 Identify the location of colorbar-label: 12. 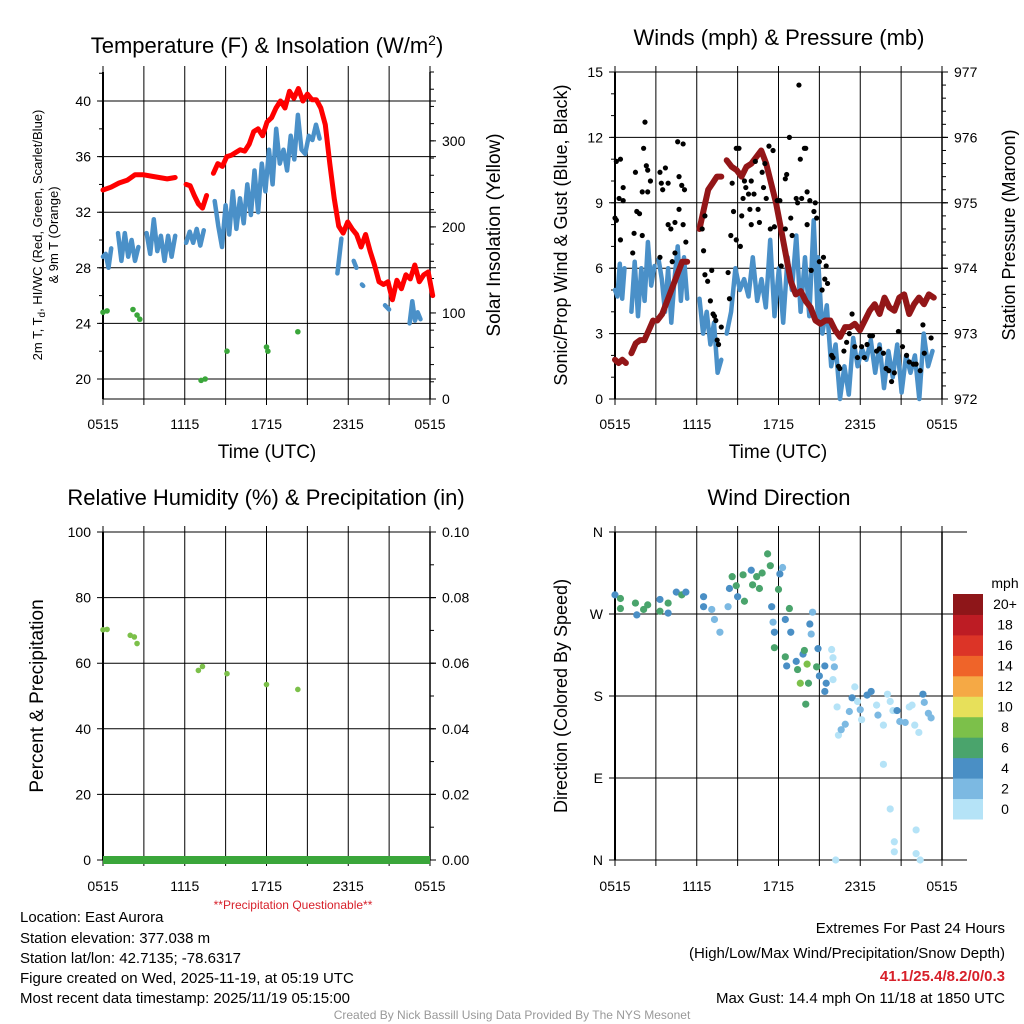
(1005, 686).